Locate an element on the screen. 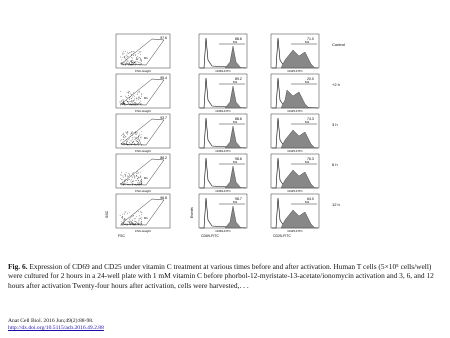  control-histogram is located at coordinates (223, 53).